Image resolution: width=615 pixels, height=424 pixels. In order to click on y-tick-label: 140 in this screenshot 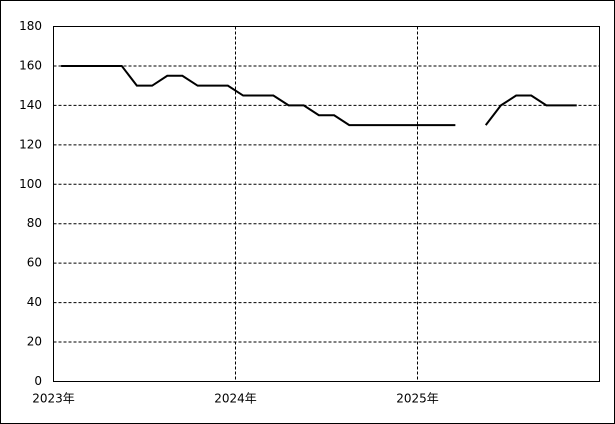, I will do `click(30, 105)`.